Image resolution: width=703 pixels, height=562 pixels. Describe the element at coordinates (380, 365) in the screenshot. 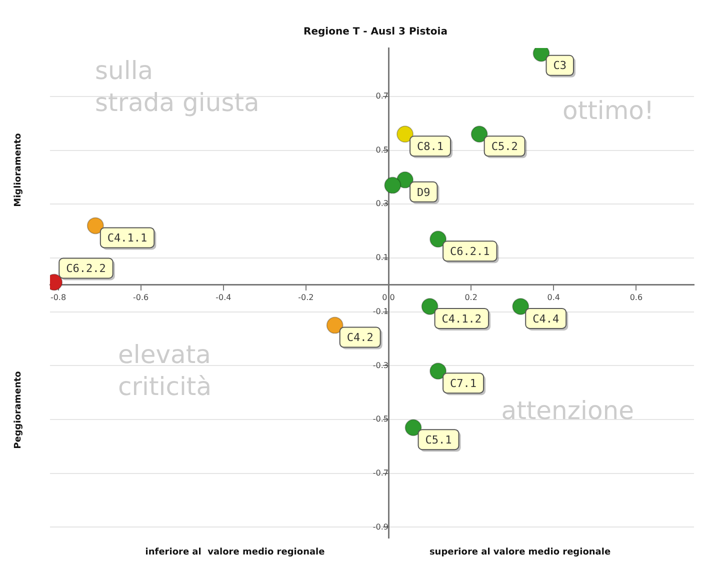

I see `y-tick-label: -0.3` at that location.